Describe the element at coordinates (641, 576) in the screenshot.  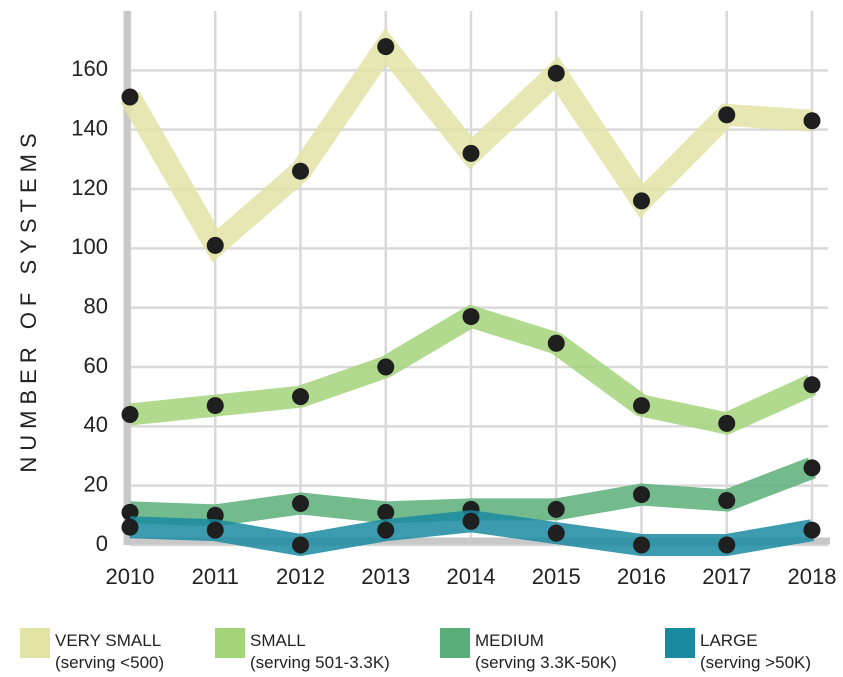
I see `x-tick-label: 2016` at that location.